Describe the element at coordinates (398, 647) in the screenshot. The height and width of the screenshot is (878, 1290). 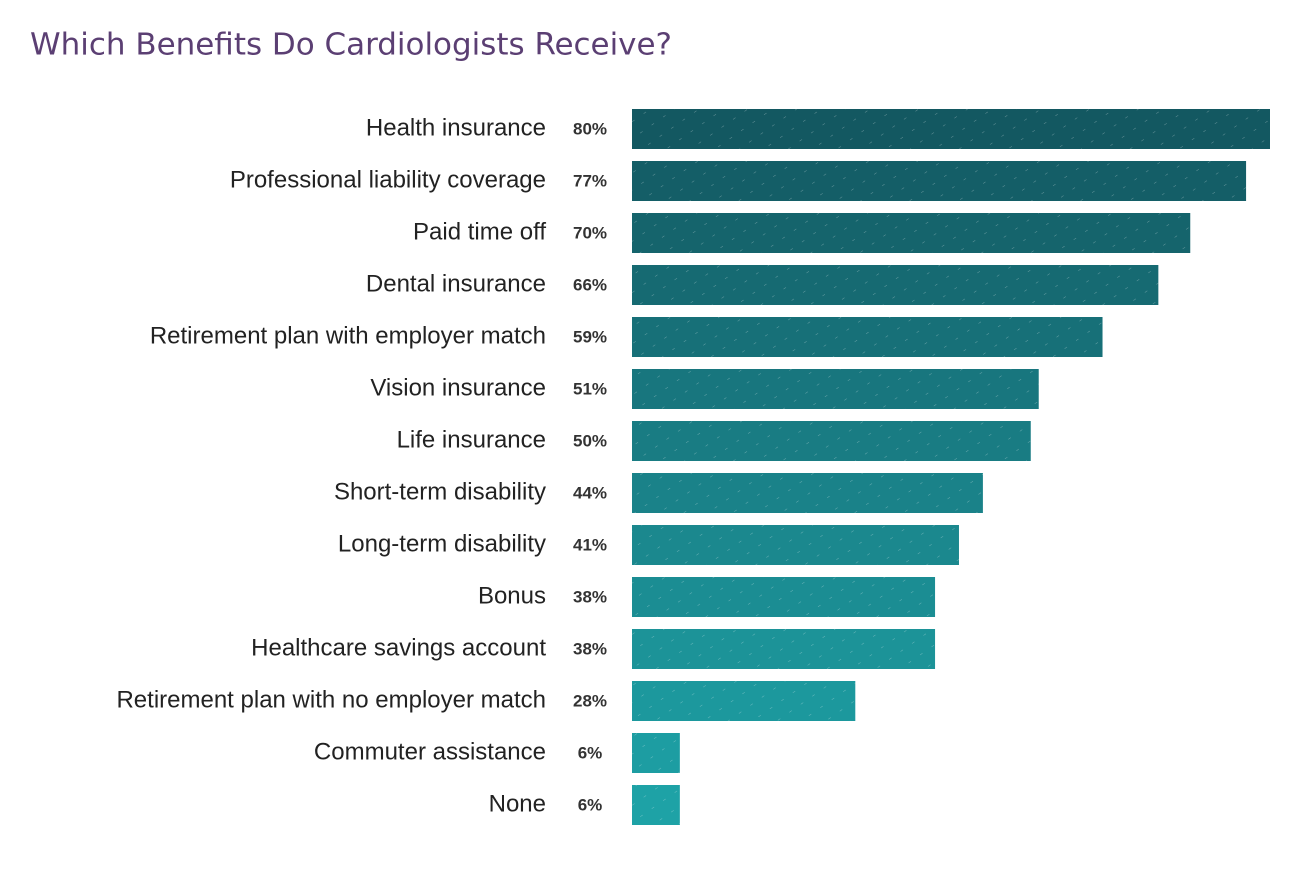
I see `category-label: Healthcare savings account` at that location.